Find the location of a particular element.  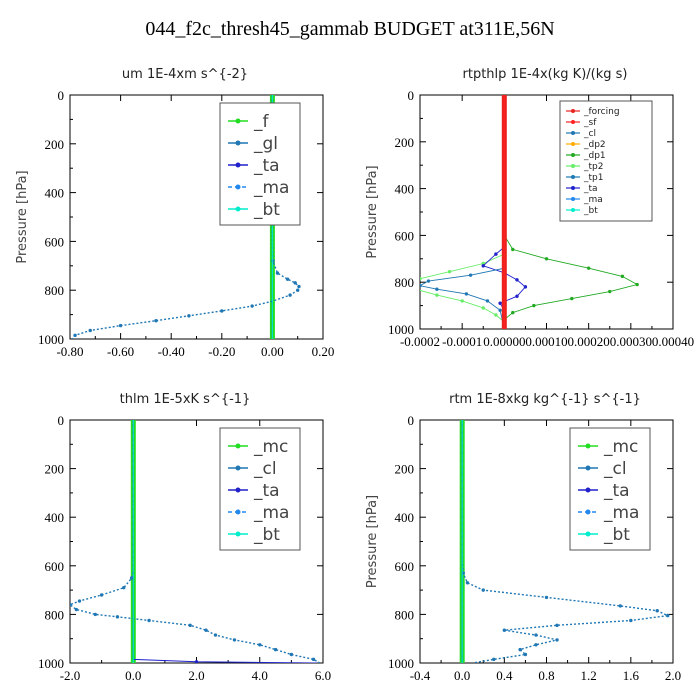

legend-entry: _cl is located at coordinates (615, 469).